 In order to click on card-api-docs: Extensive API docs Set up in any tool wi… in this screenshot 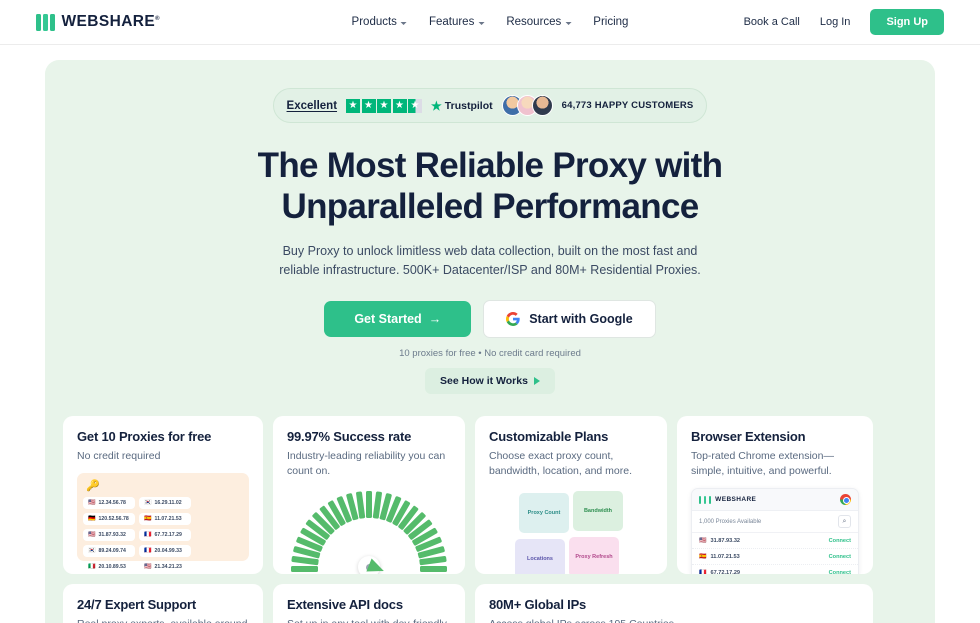, I will do `click(369, 603)`.